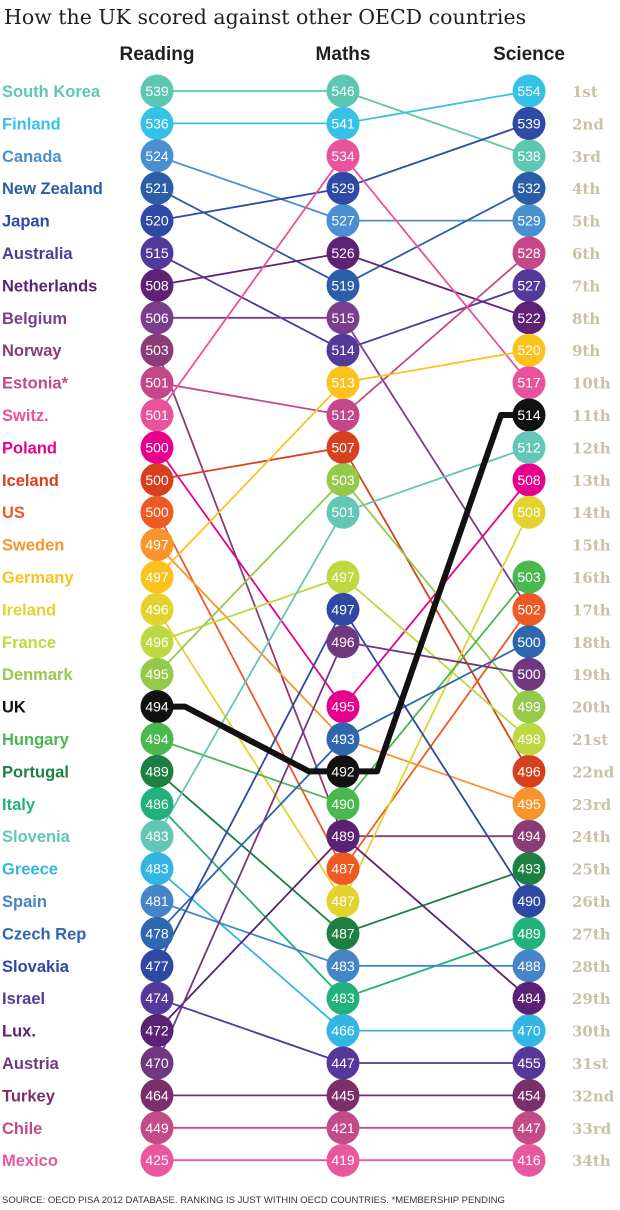 The height and width of the screenshot is (1210, 620). Describe the element at coordinates (343, 933) in the screenshot. I see `dot-portugal-maths` at that location.